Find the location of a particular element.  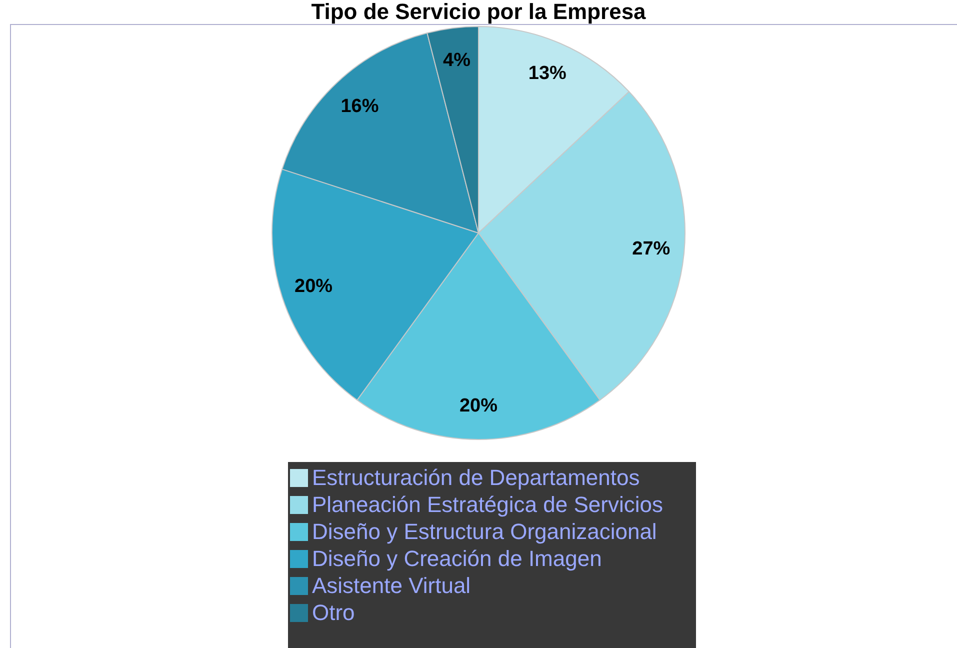

legend-label: Estructuración de Departamentos is located at coordinates (476, 477).